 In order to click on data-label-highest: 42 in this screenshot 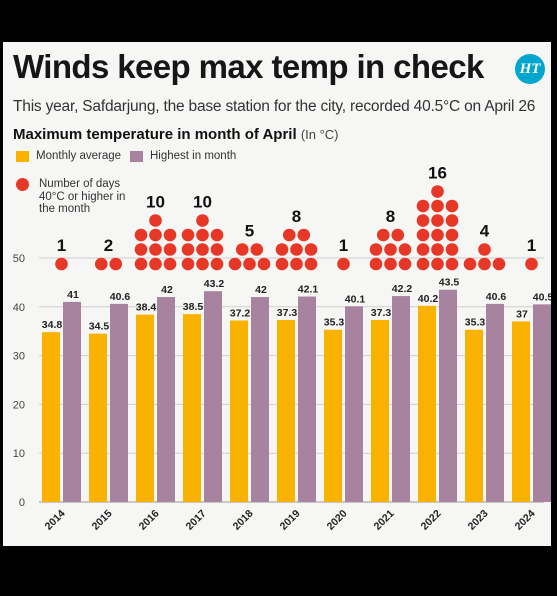, I will do `click(167, 290)`.